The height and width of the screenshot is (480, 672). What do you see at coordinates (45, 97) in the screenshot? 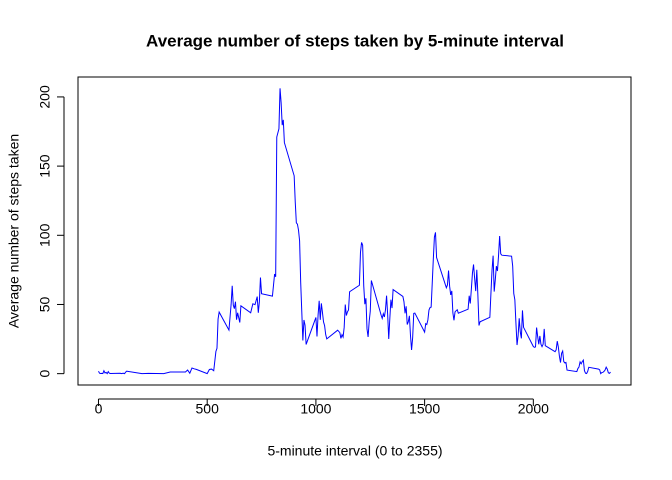
I see `y-tick-label: 200` at bounding box center [45, 97].